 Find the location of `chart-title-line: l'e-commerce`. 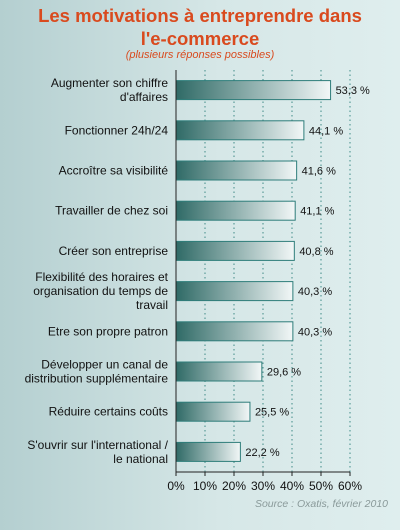

chart-title-line: l'e-commerce is located at coordinates (200, 38).